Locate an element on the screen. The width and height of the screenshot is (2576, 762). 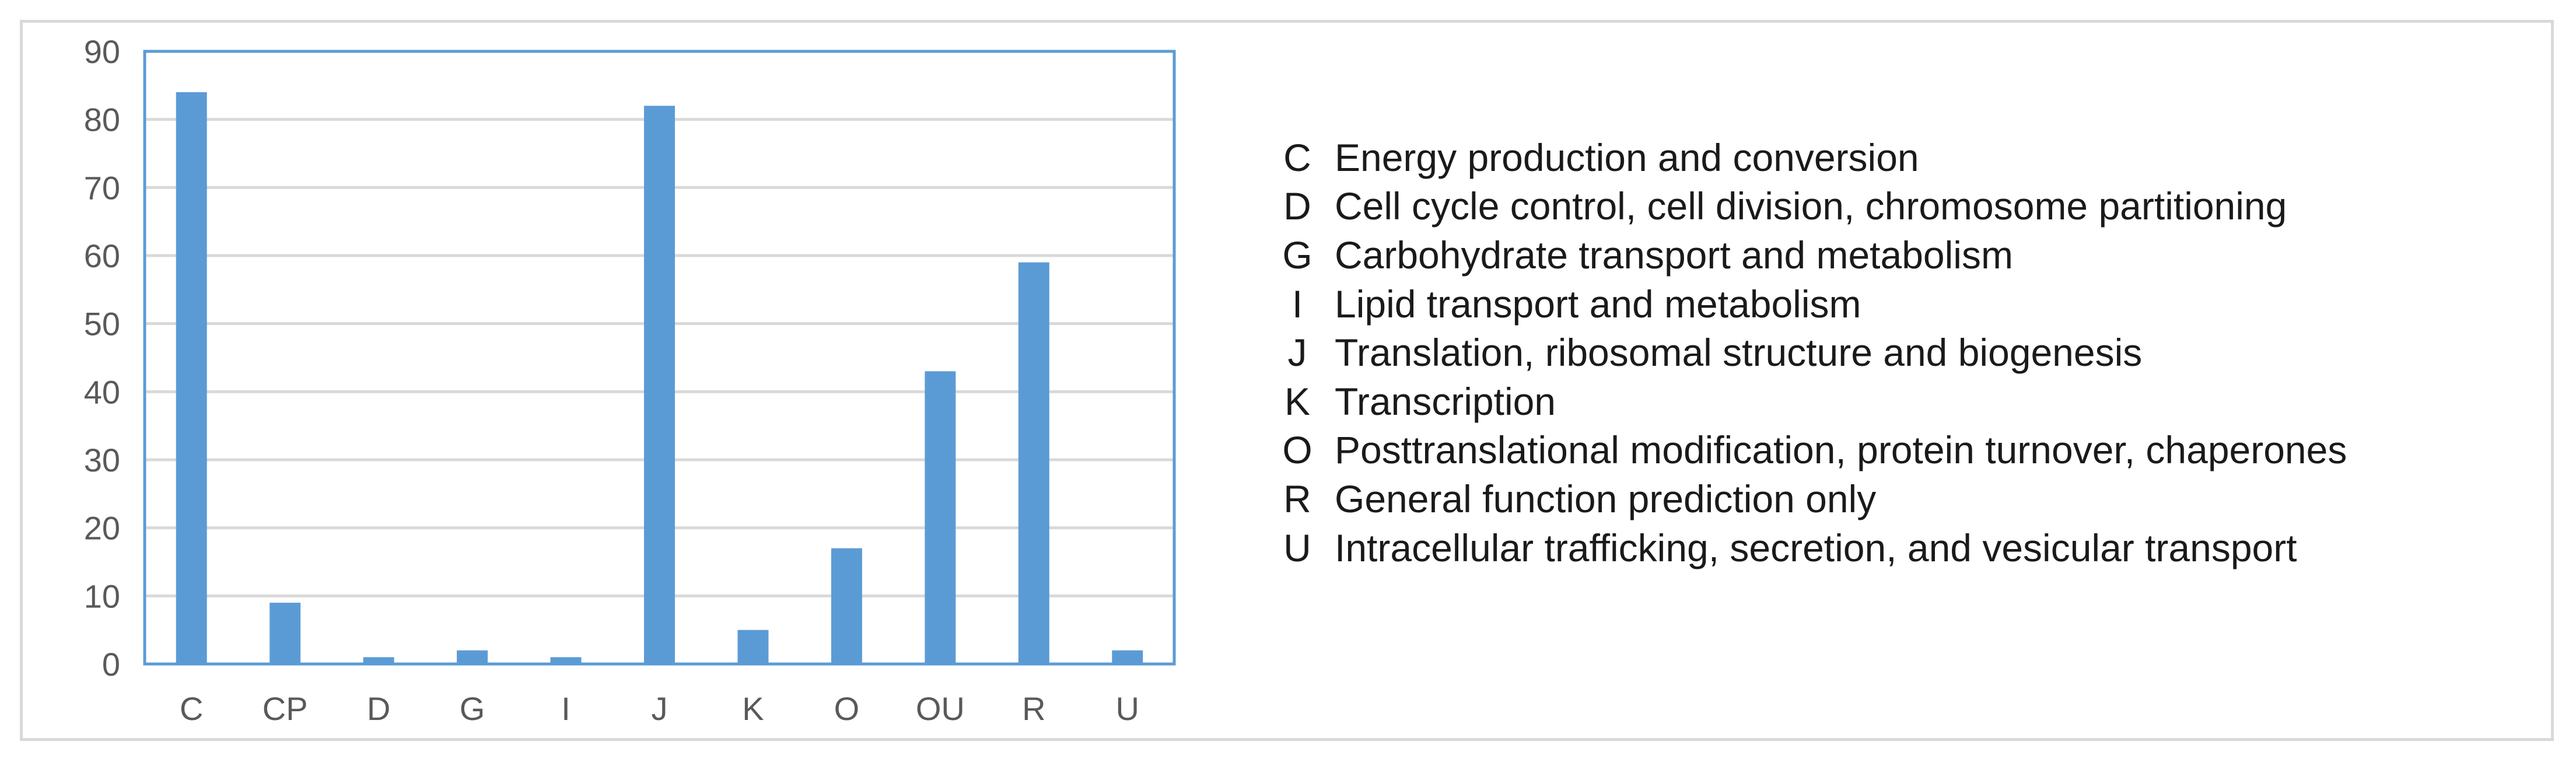
x-tick-label: O is located at coordinates (847, 709).